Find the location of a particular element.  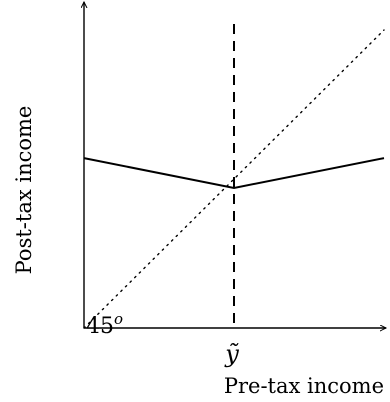

x-axis-label: Pre-tax income is located at coordinates (304, 386).